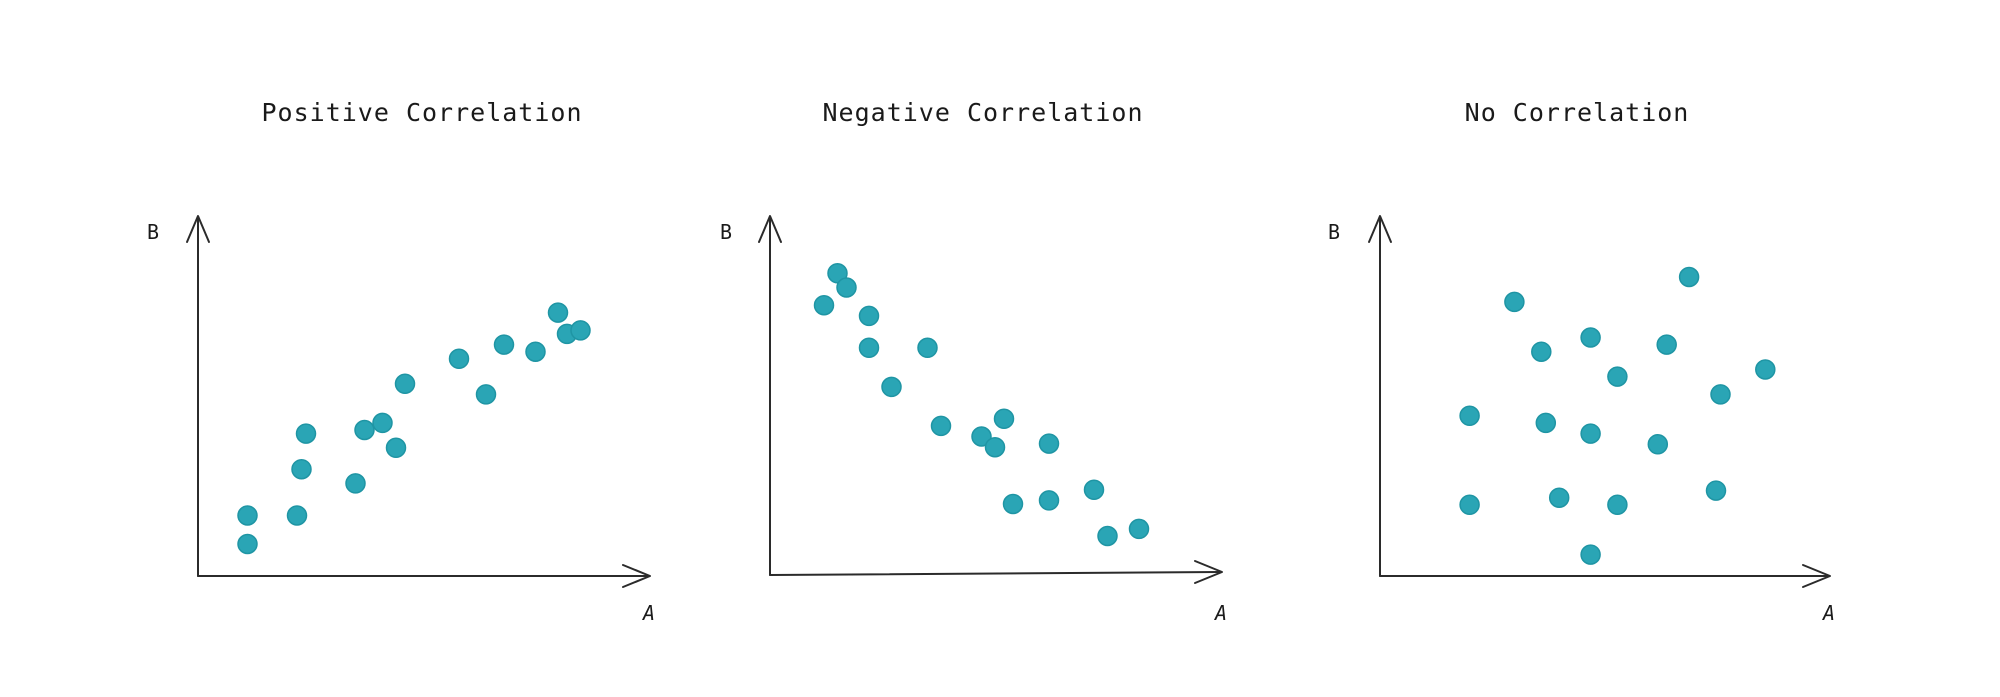  What do you see at coordinates (1577, 112) in the screenshot?
I see `chart-title: No Correlation` at bounding box center [1577, 112].